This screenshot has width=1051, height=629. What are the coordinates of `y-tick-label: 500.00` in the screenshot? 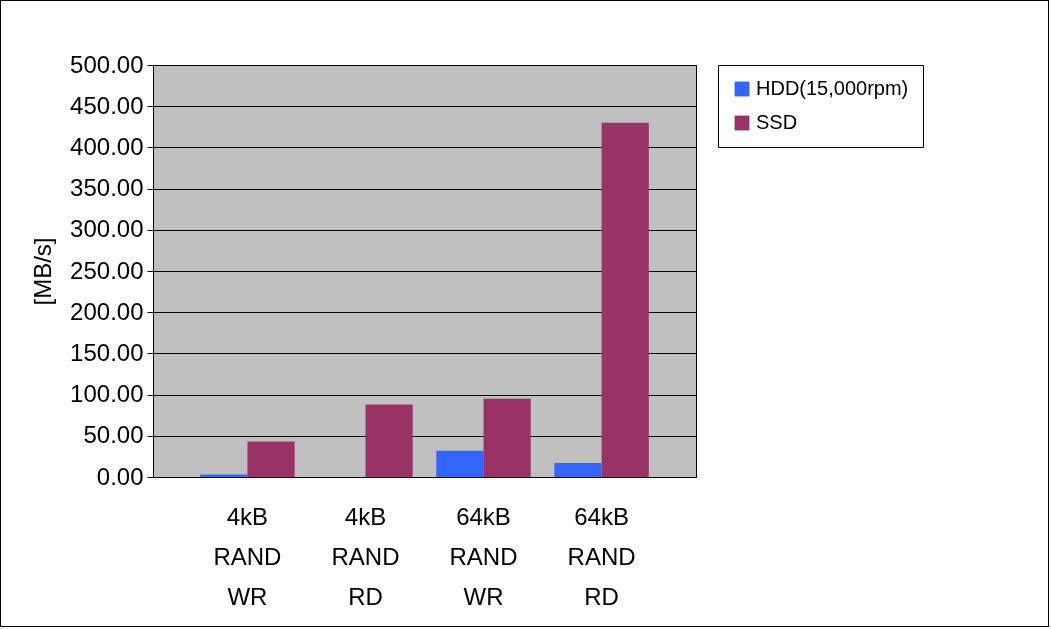 It's located at (107, 64).